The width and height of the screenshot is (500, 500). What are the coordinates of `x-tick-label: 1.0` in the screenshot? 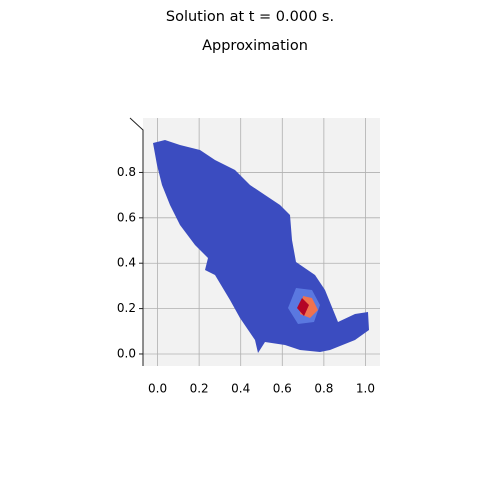 It's located at (365, 389).